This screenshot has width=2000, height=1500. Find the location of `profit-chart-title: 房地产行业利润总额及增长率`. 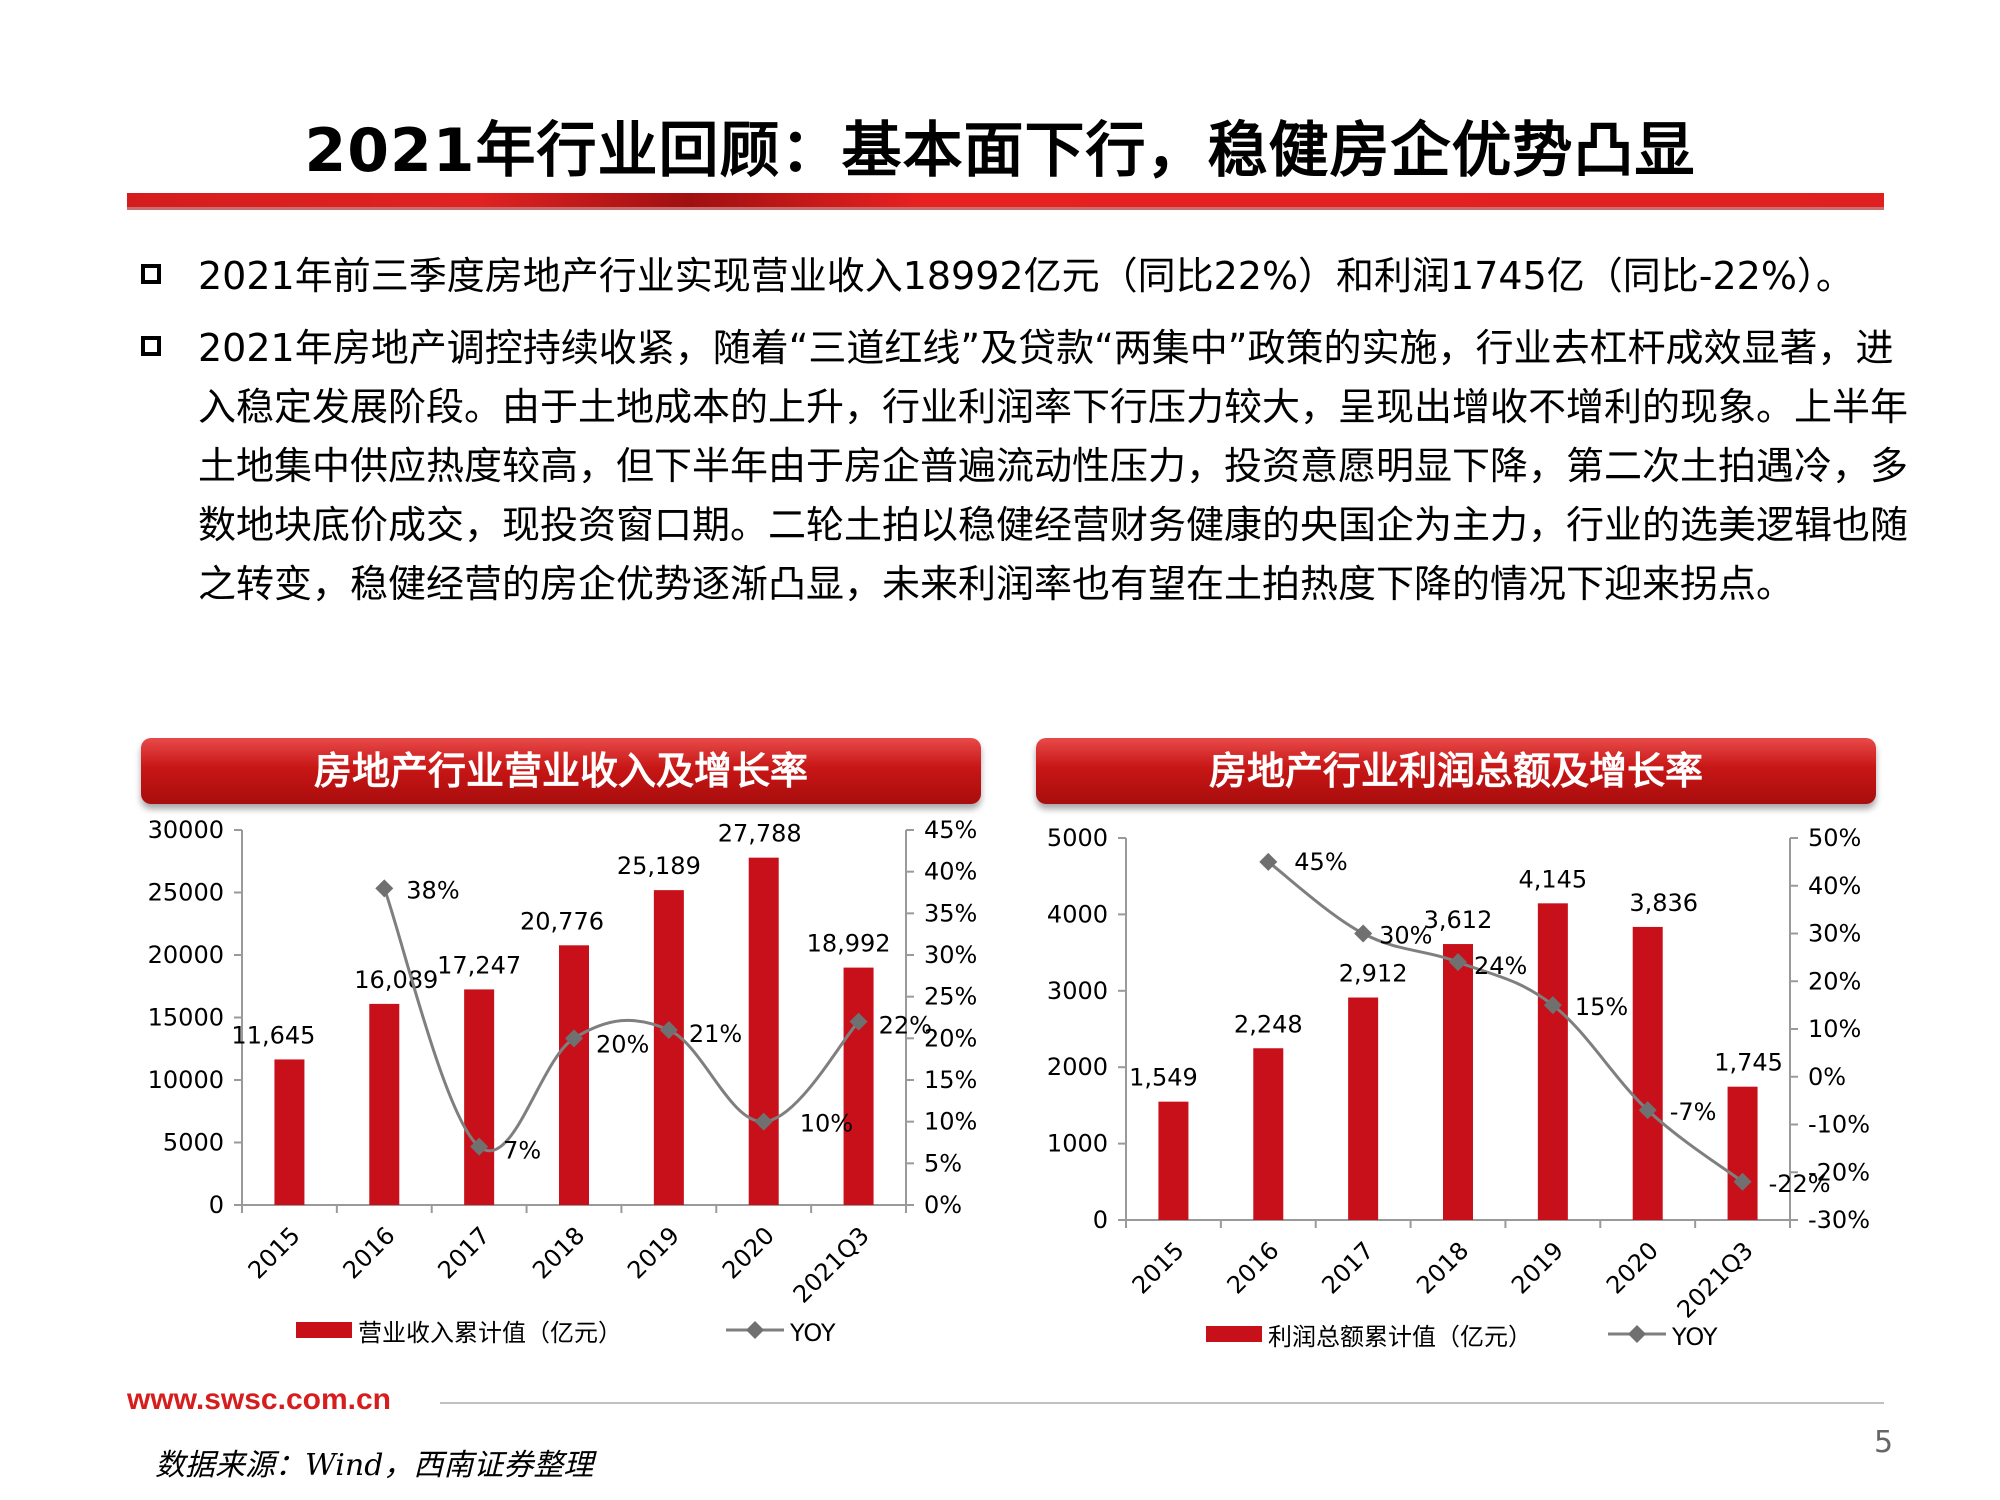

profit-chart-title: 房地产行业利润总额及增长率 is located at coordinates (1456, 771).